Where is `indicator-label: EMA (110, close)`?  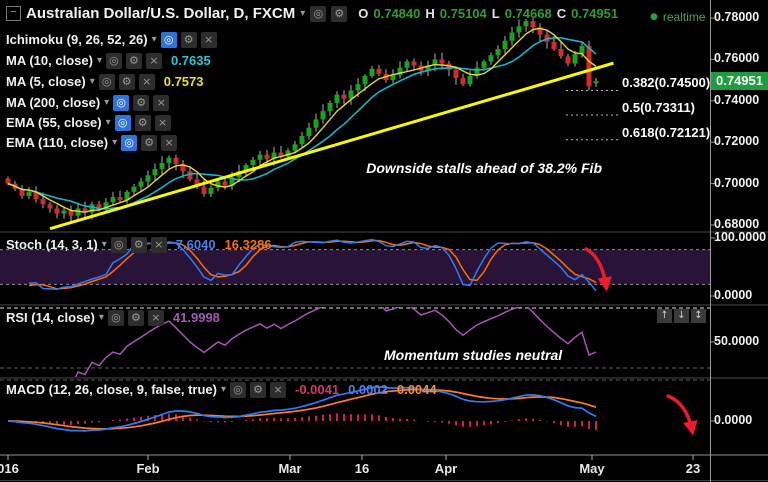
indicator-label: EMA (110, close) is located at coordinates (57, 142).